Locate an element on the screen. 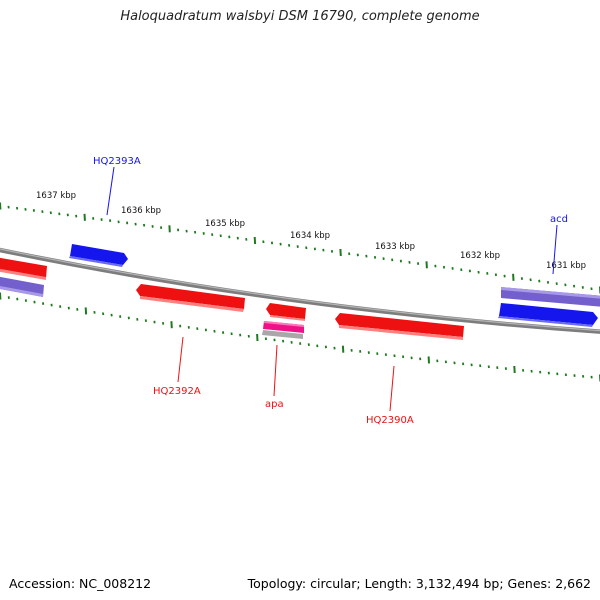  gene-apa-arrow is located at coordinates (286, 311).